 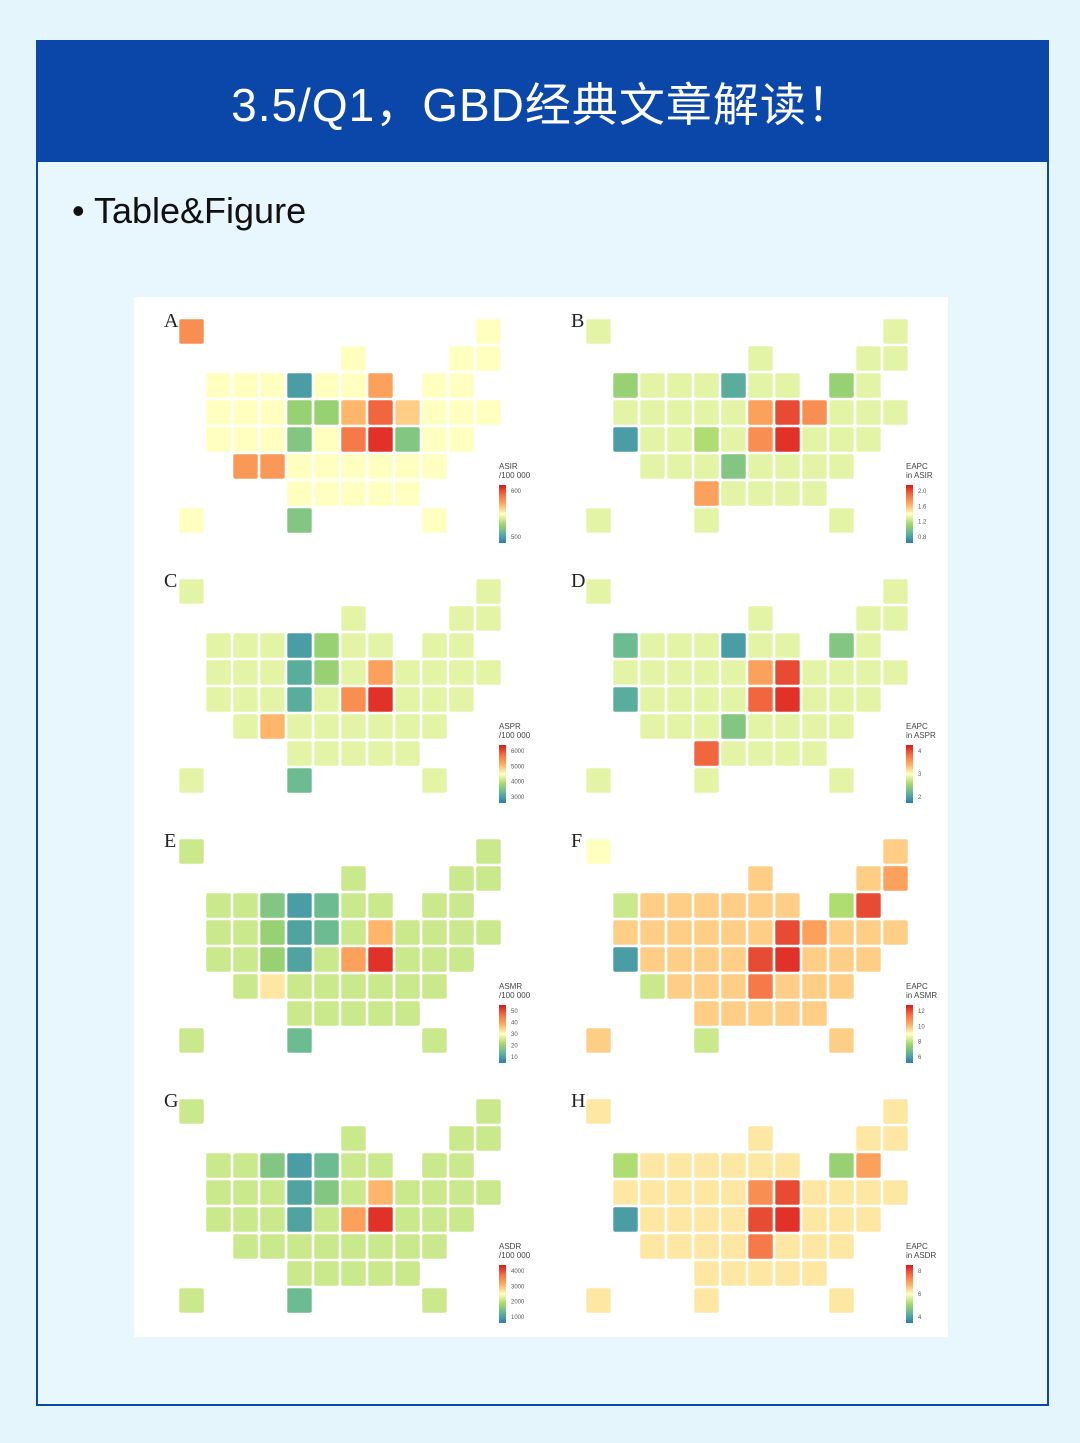 What do you see at coordinates (814, 1219) in the screenshot?
I see `state-va` at bounding box center [814, 1219].